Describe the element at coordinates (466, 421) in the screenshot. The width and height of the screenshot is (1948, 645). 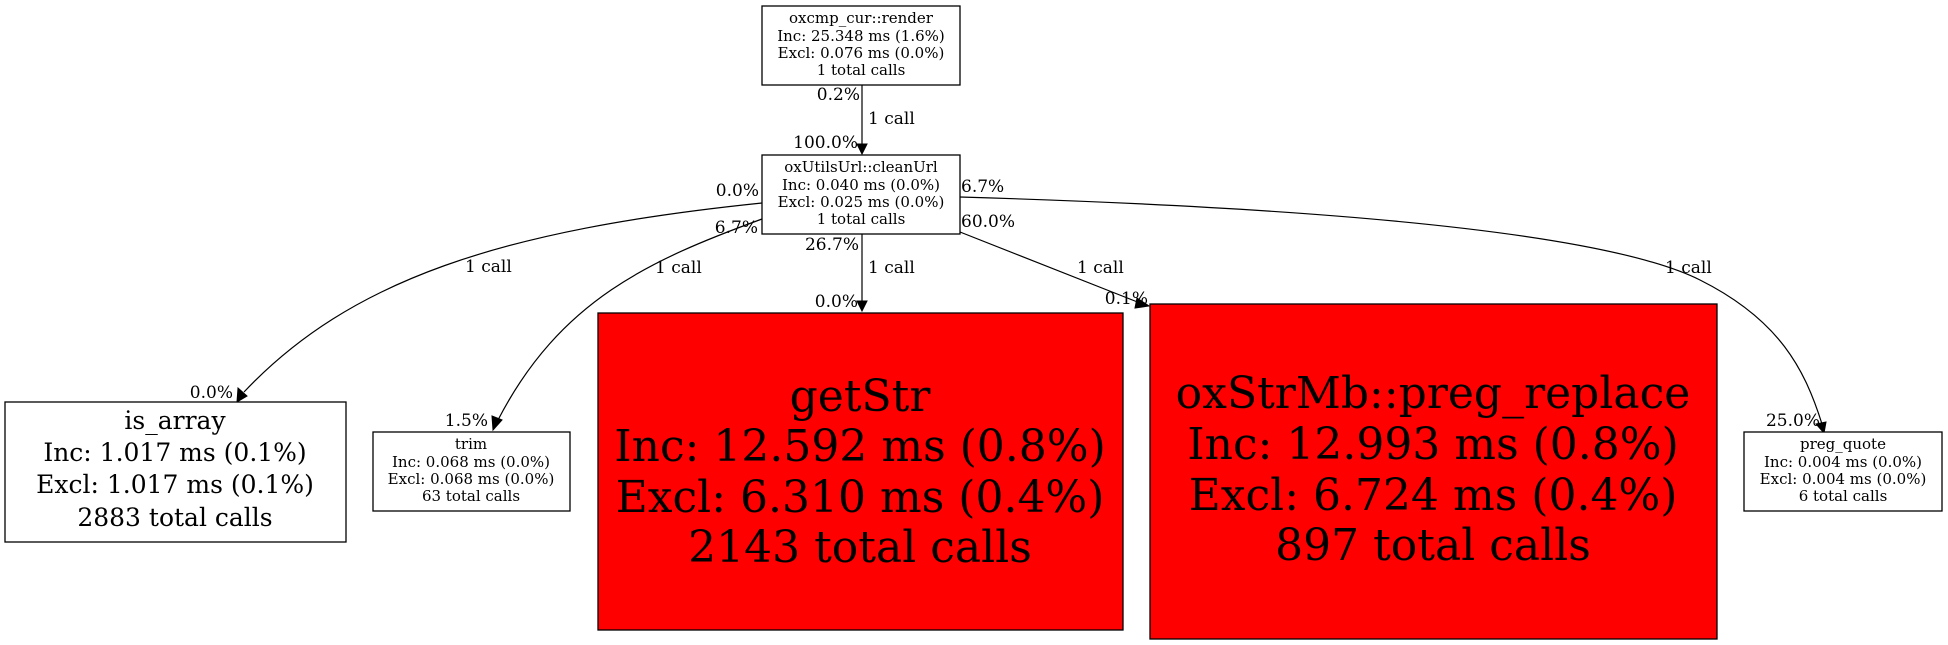
I see `edge-head-label: 1.5%` at that location.